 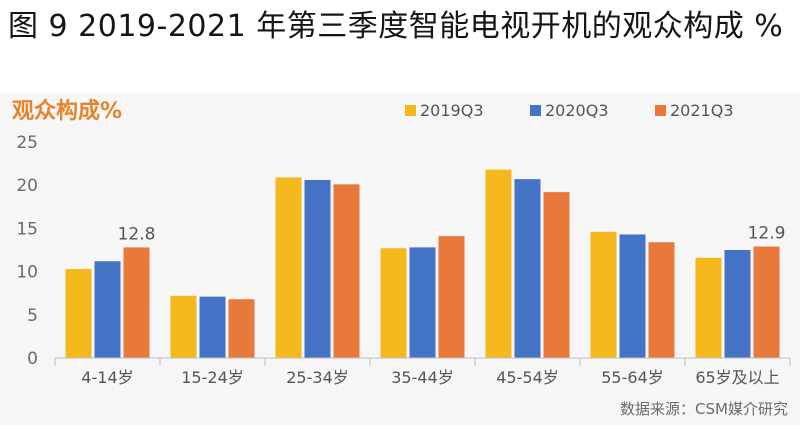 I want to click on chart-heading: 观众构成%, so click(x=67, y=111).